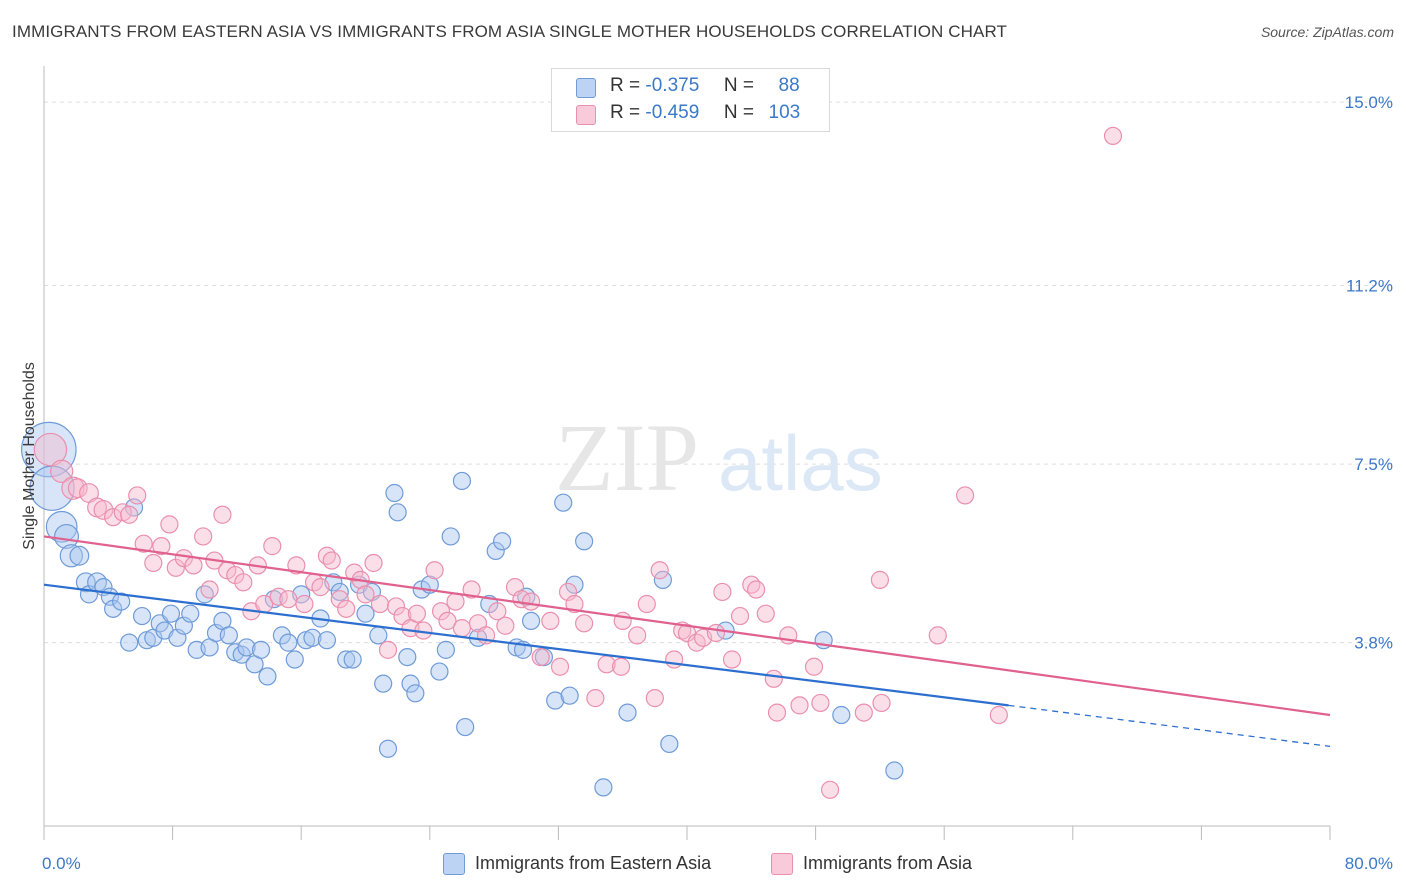 The height and width of the screenshot is (892, 1406). Describe the element at coordinates (789, 85) in the screenshot. I see `legend-n-value: 88` at that location.